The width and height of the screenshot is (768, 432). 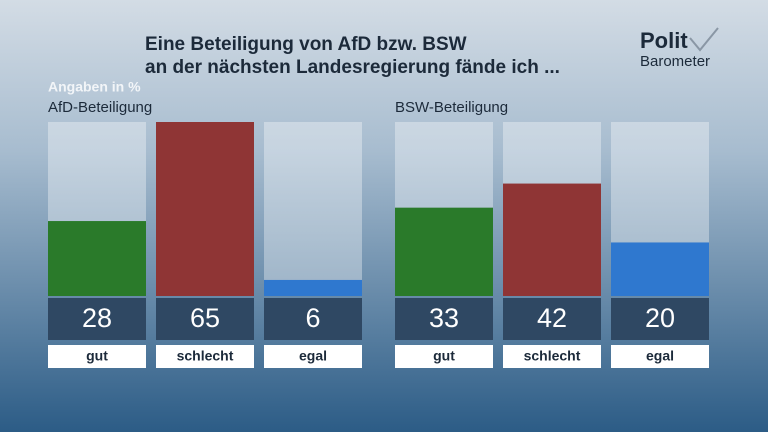 I want to click on value-label: 33, so click(x=444, y=318).